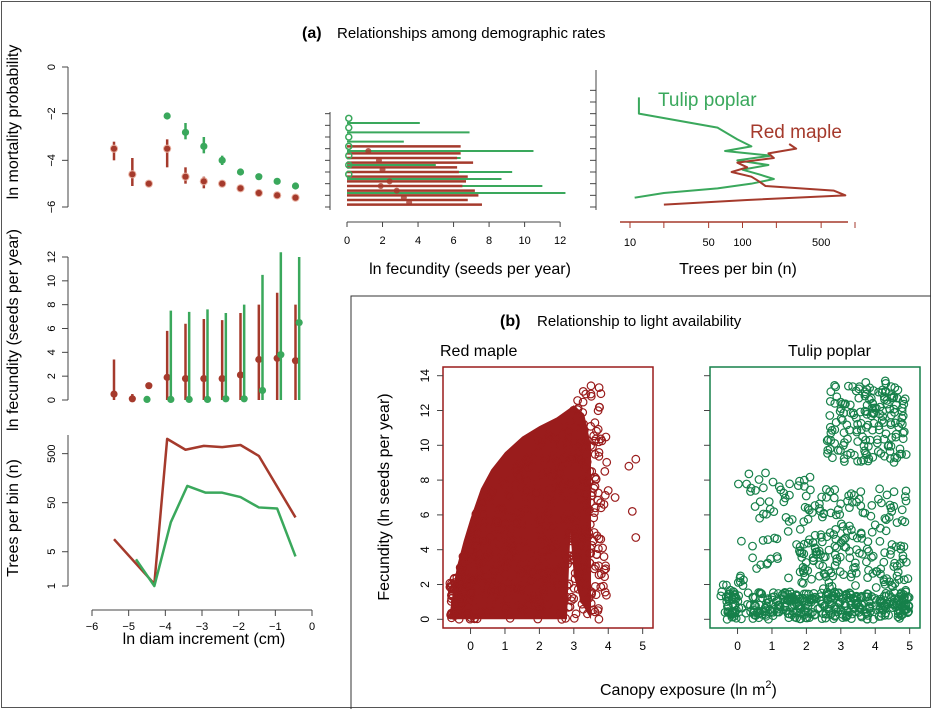 This screenshot has height=709, width=932. What do you see at coordinates (425, 549) in the screenshot?
I see `y-tick-label: 4` at bounding box center [425, 549].